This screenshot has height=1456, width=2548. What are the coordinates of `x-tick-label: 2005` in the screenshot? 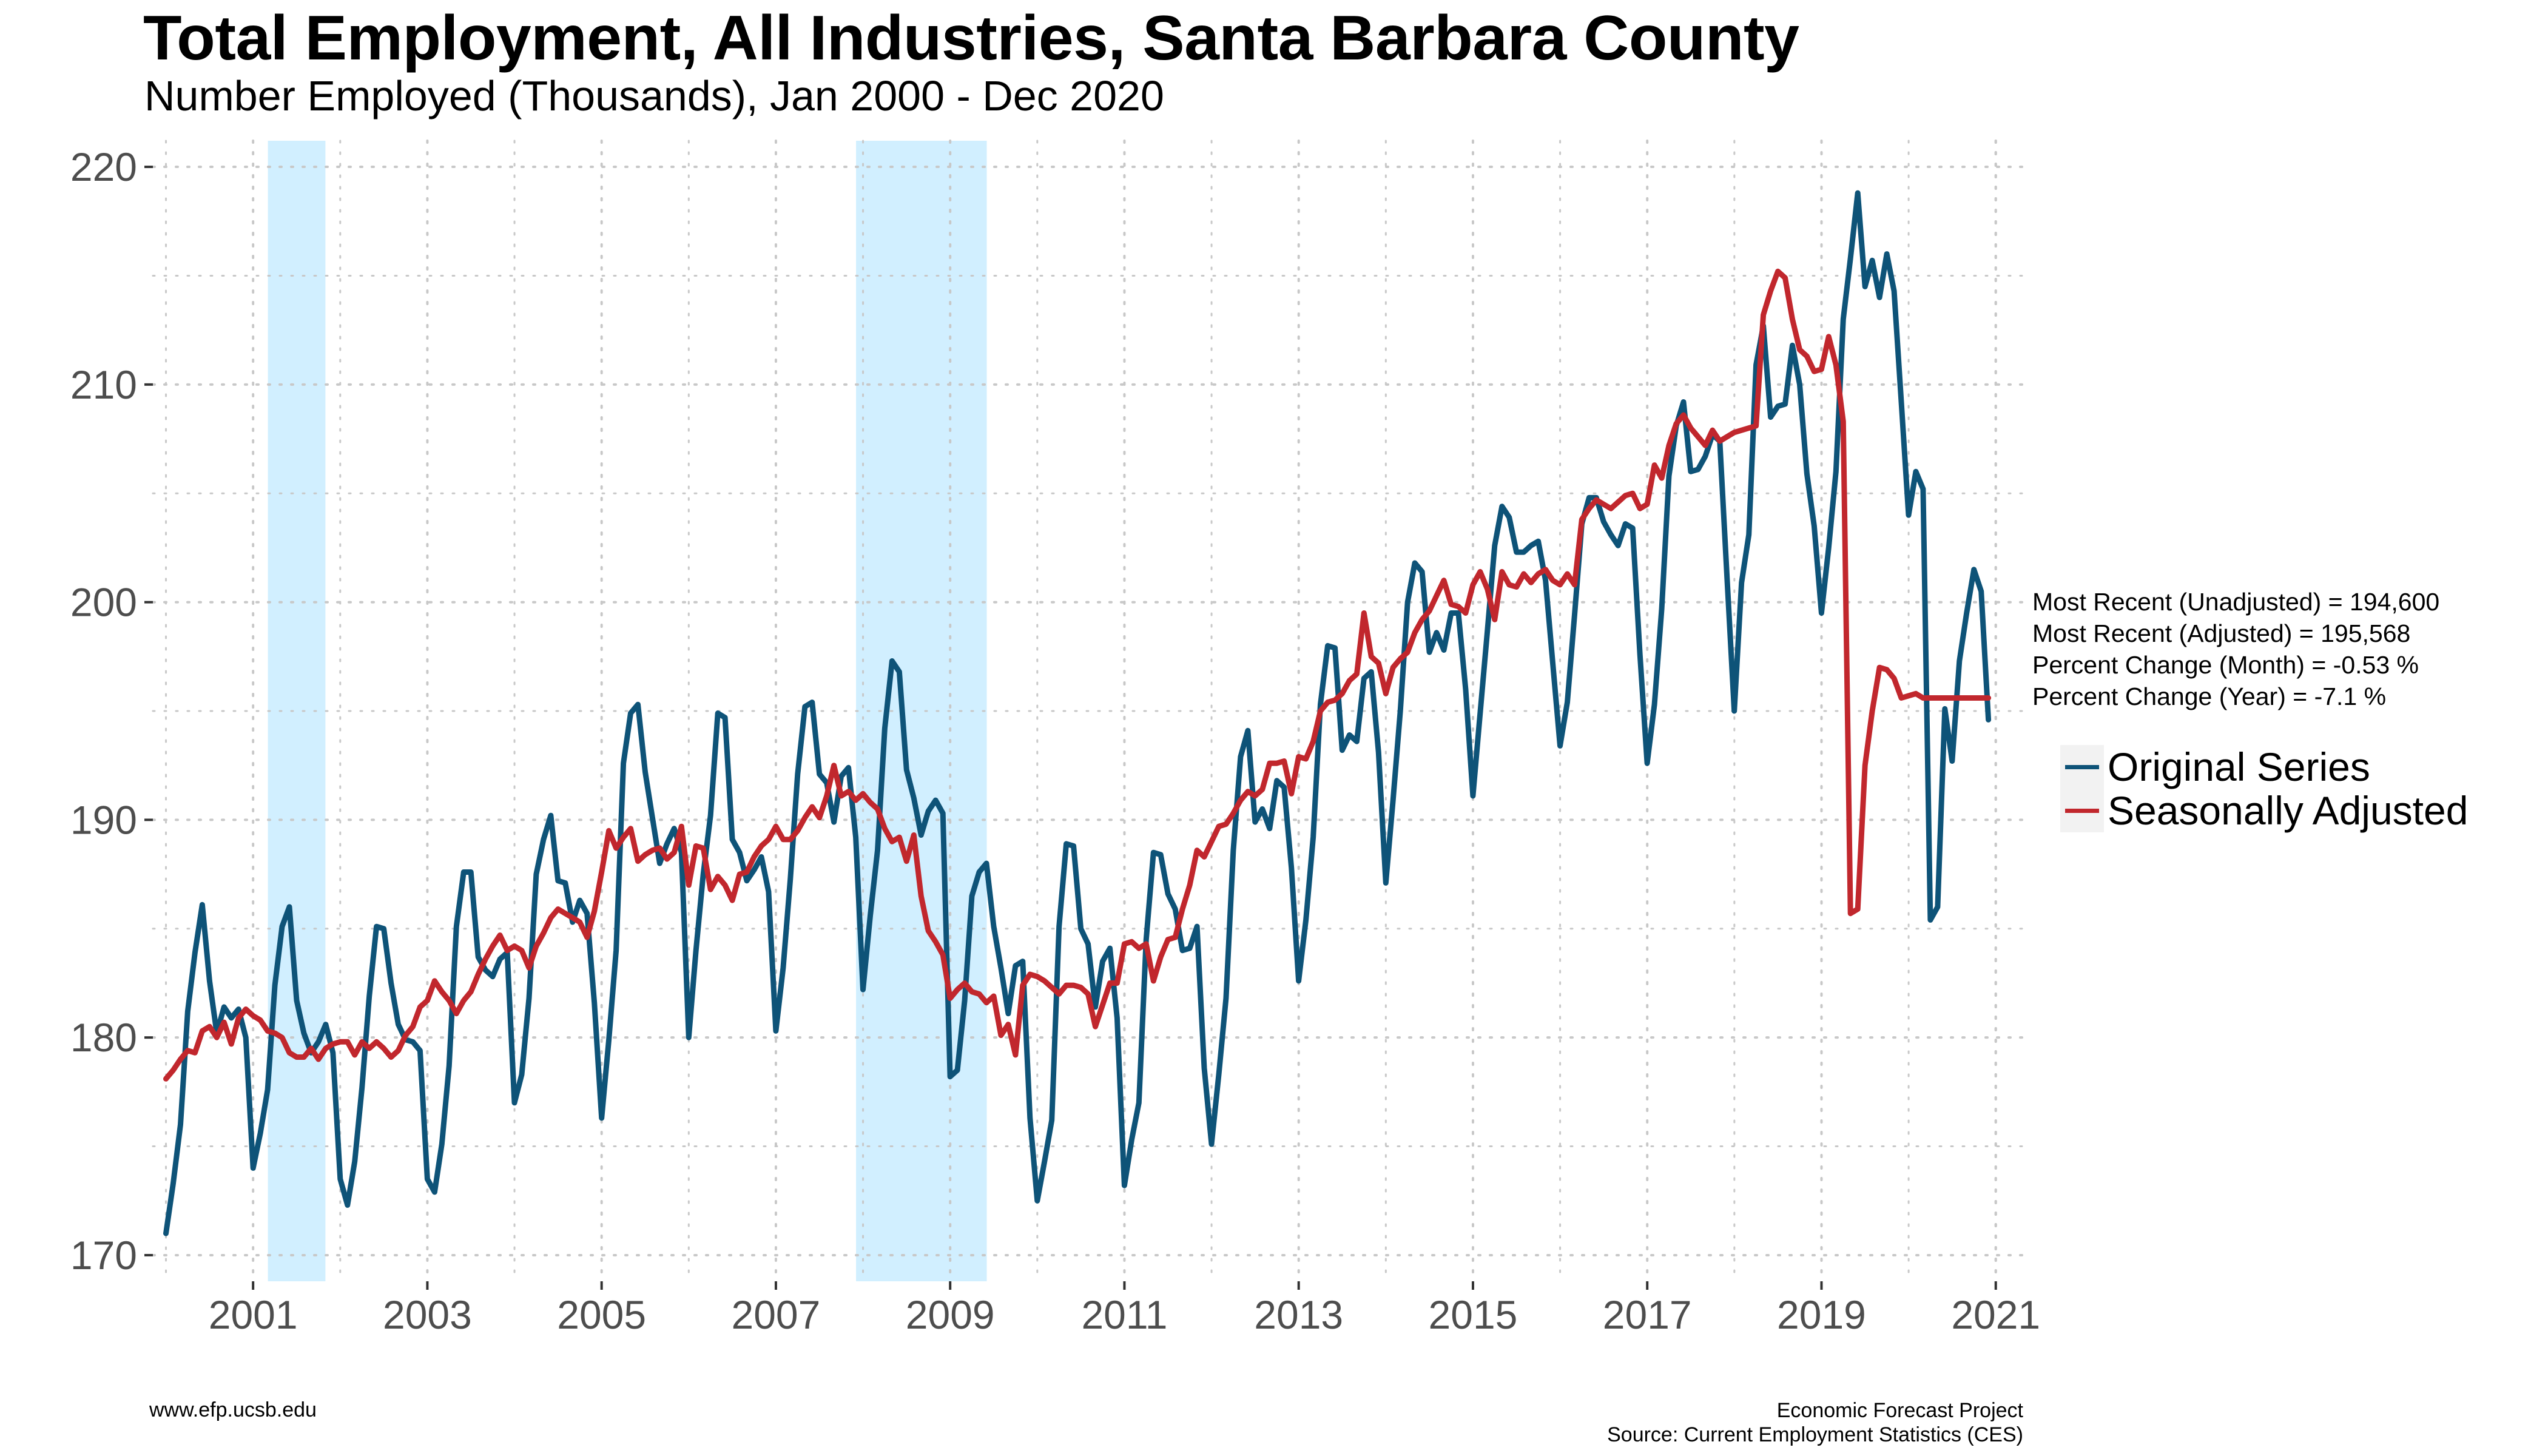 It's located at (601, 1314).